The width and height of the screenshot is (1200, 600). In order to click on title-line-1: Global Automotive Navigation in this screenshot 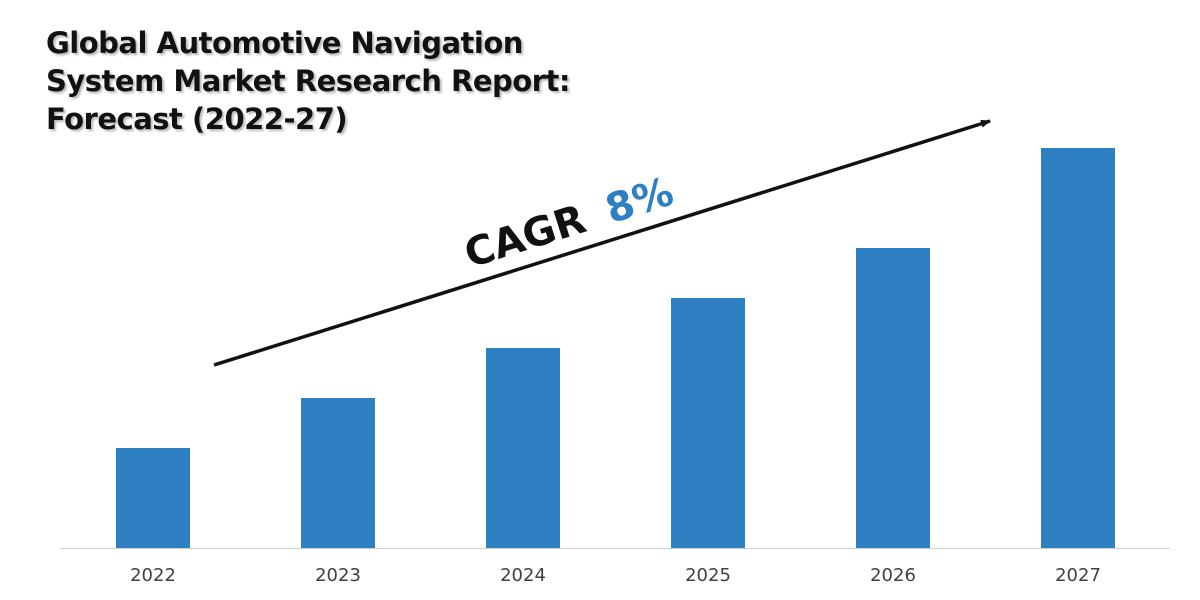, I will do `click(284, 43)`.